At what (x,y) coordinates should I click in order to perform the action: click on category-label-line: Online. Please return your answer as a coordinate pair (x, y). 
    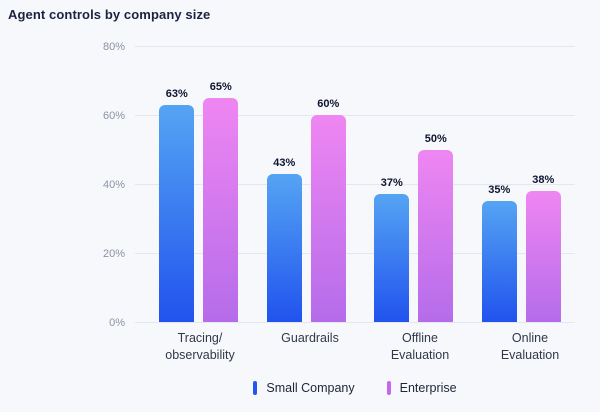
    Looking at the image, I should click on (530, 338).